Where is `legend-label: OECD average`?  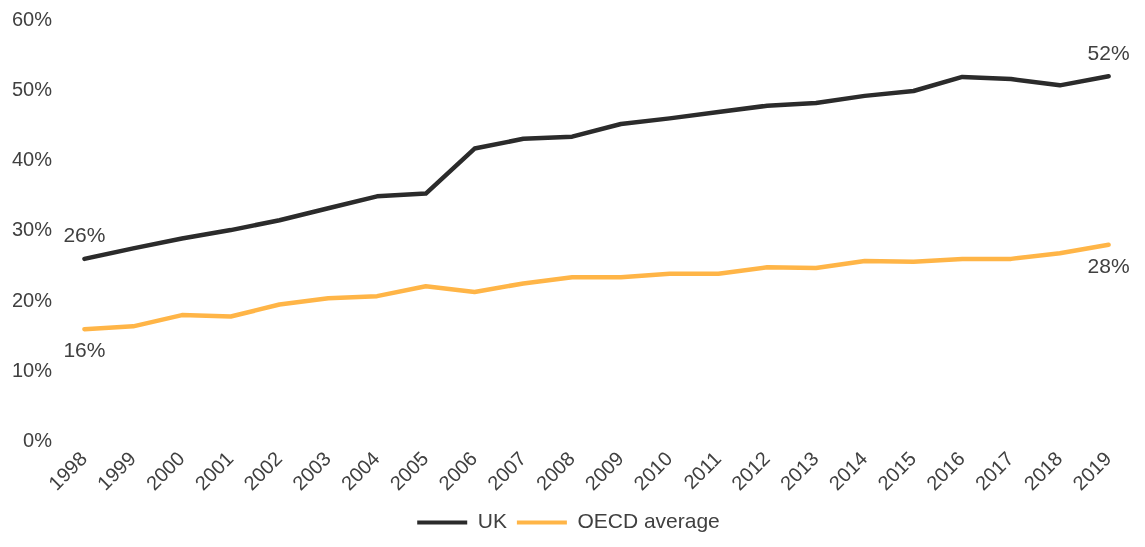
legend-label: OECD average is located at coordinates (648, 521).